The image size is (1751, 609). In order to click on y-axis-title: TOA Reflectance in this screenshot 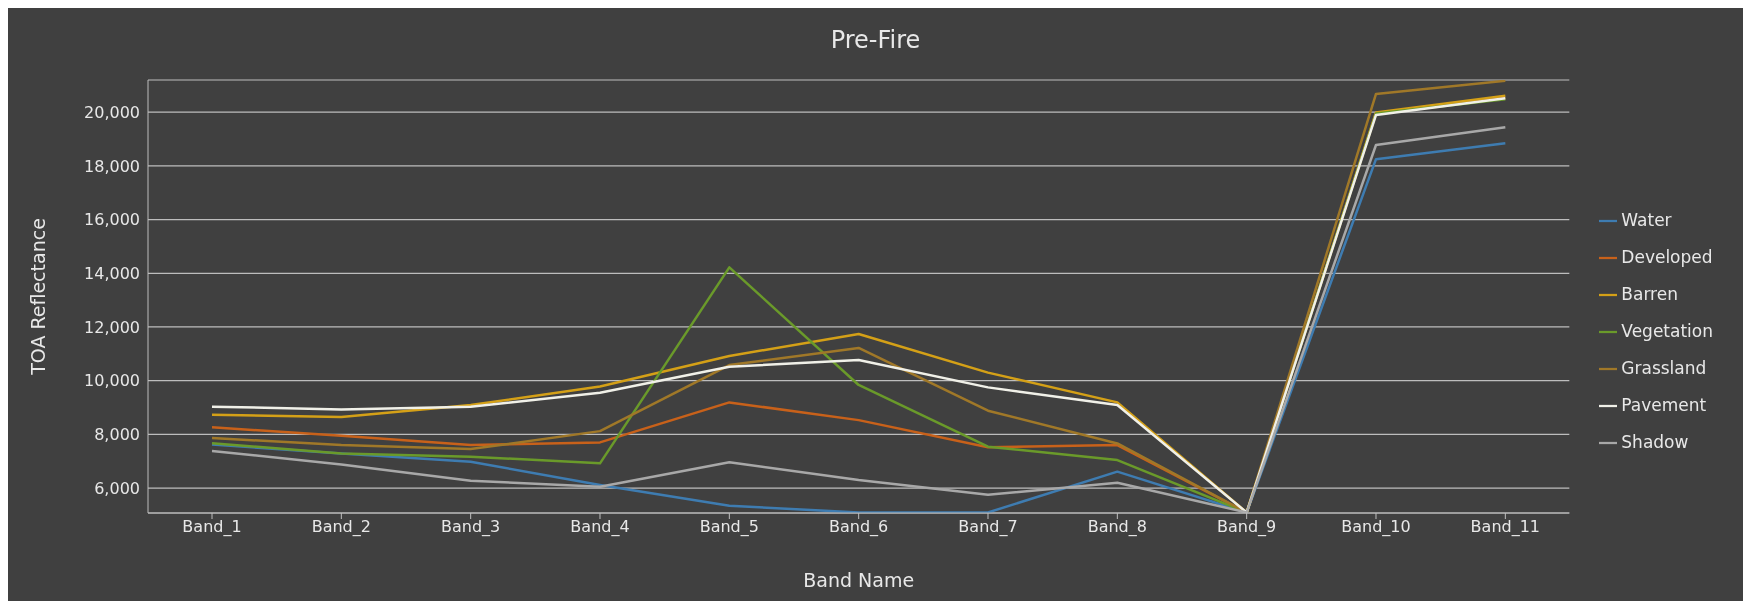, I will do `click(37, 297)`.